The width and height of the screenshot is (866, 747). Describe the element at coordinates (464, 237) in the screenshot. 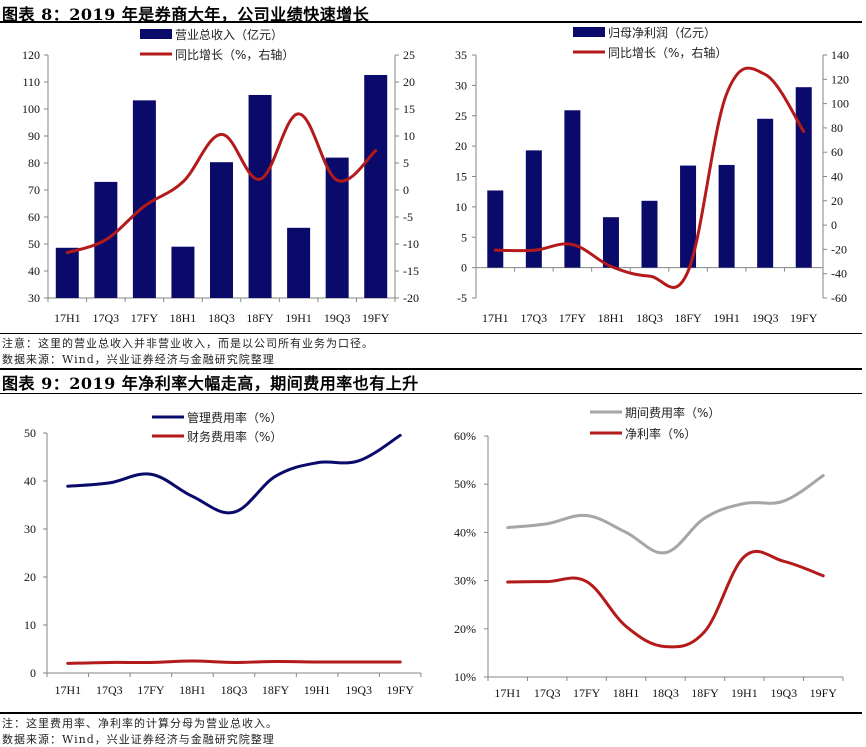

I see `y-tick-label-left: 5` at that location.